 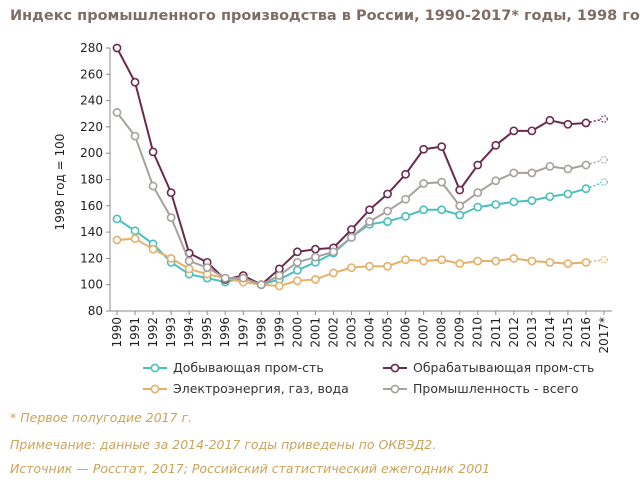 I want to click on x-tick-label: 2011, so click(x=496, y=332).